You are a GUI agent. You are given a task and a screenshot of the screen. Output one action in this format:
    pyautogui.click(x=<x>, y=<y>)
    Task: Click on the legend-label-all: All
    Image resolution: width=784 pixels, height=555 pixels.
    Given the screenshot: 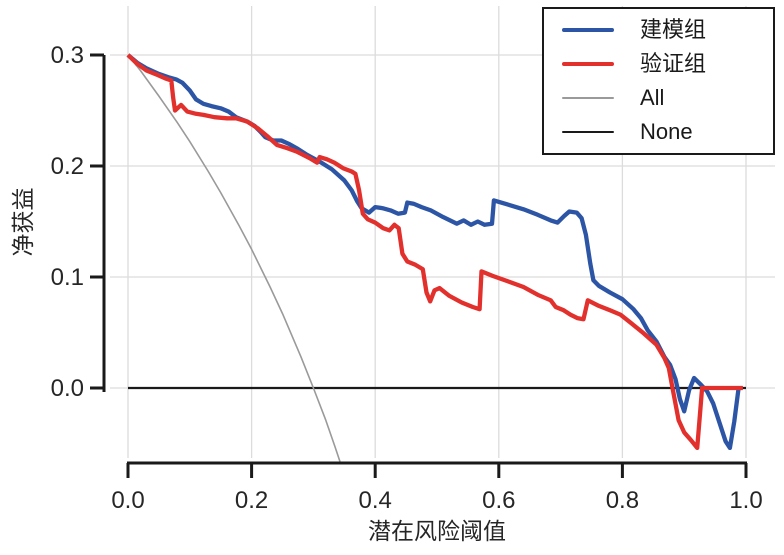 What is the action you would take?
    pyautogui.click(x=652, y=97)
    